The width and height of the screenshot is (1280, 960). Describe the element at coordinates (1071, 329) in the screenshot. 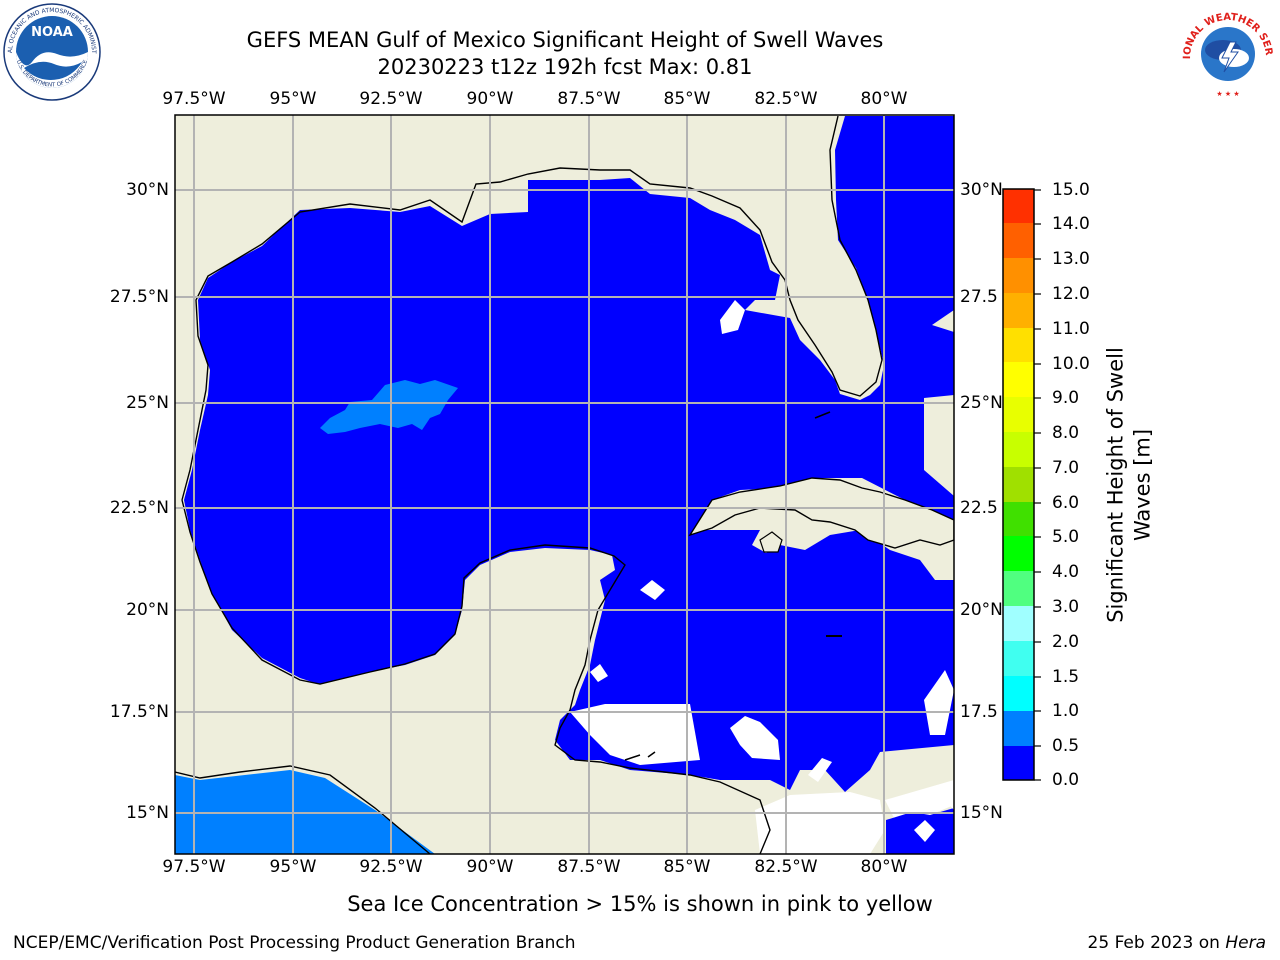

I see `colorbar-tick-label: 11.0` at that location.